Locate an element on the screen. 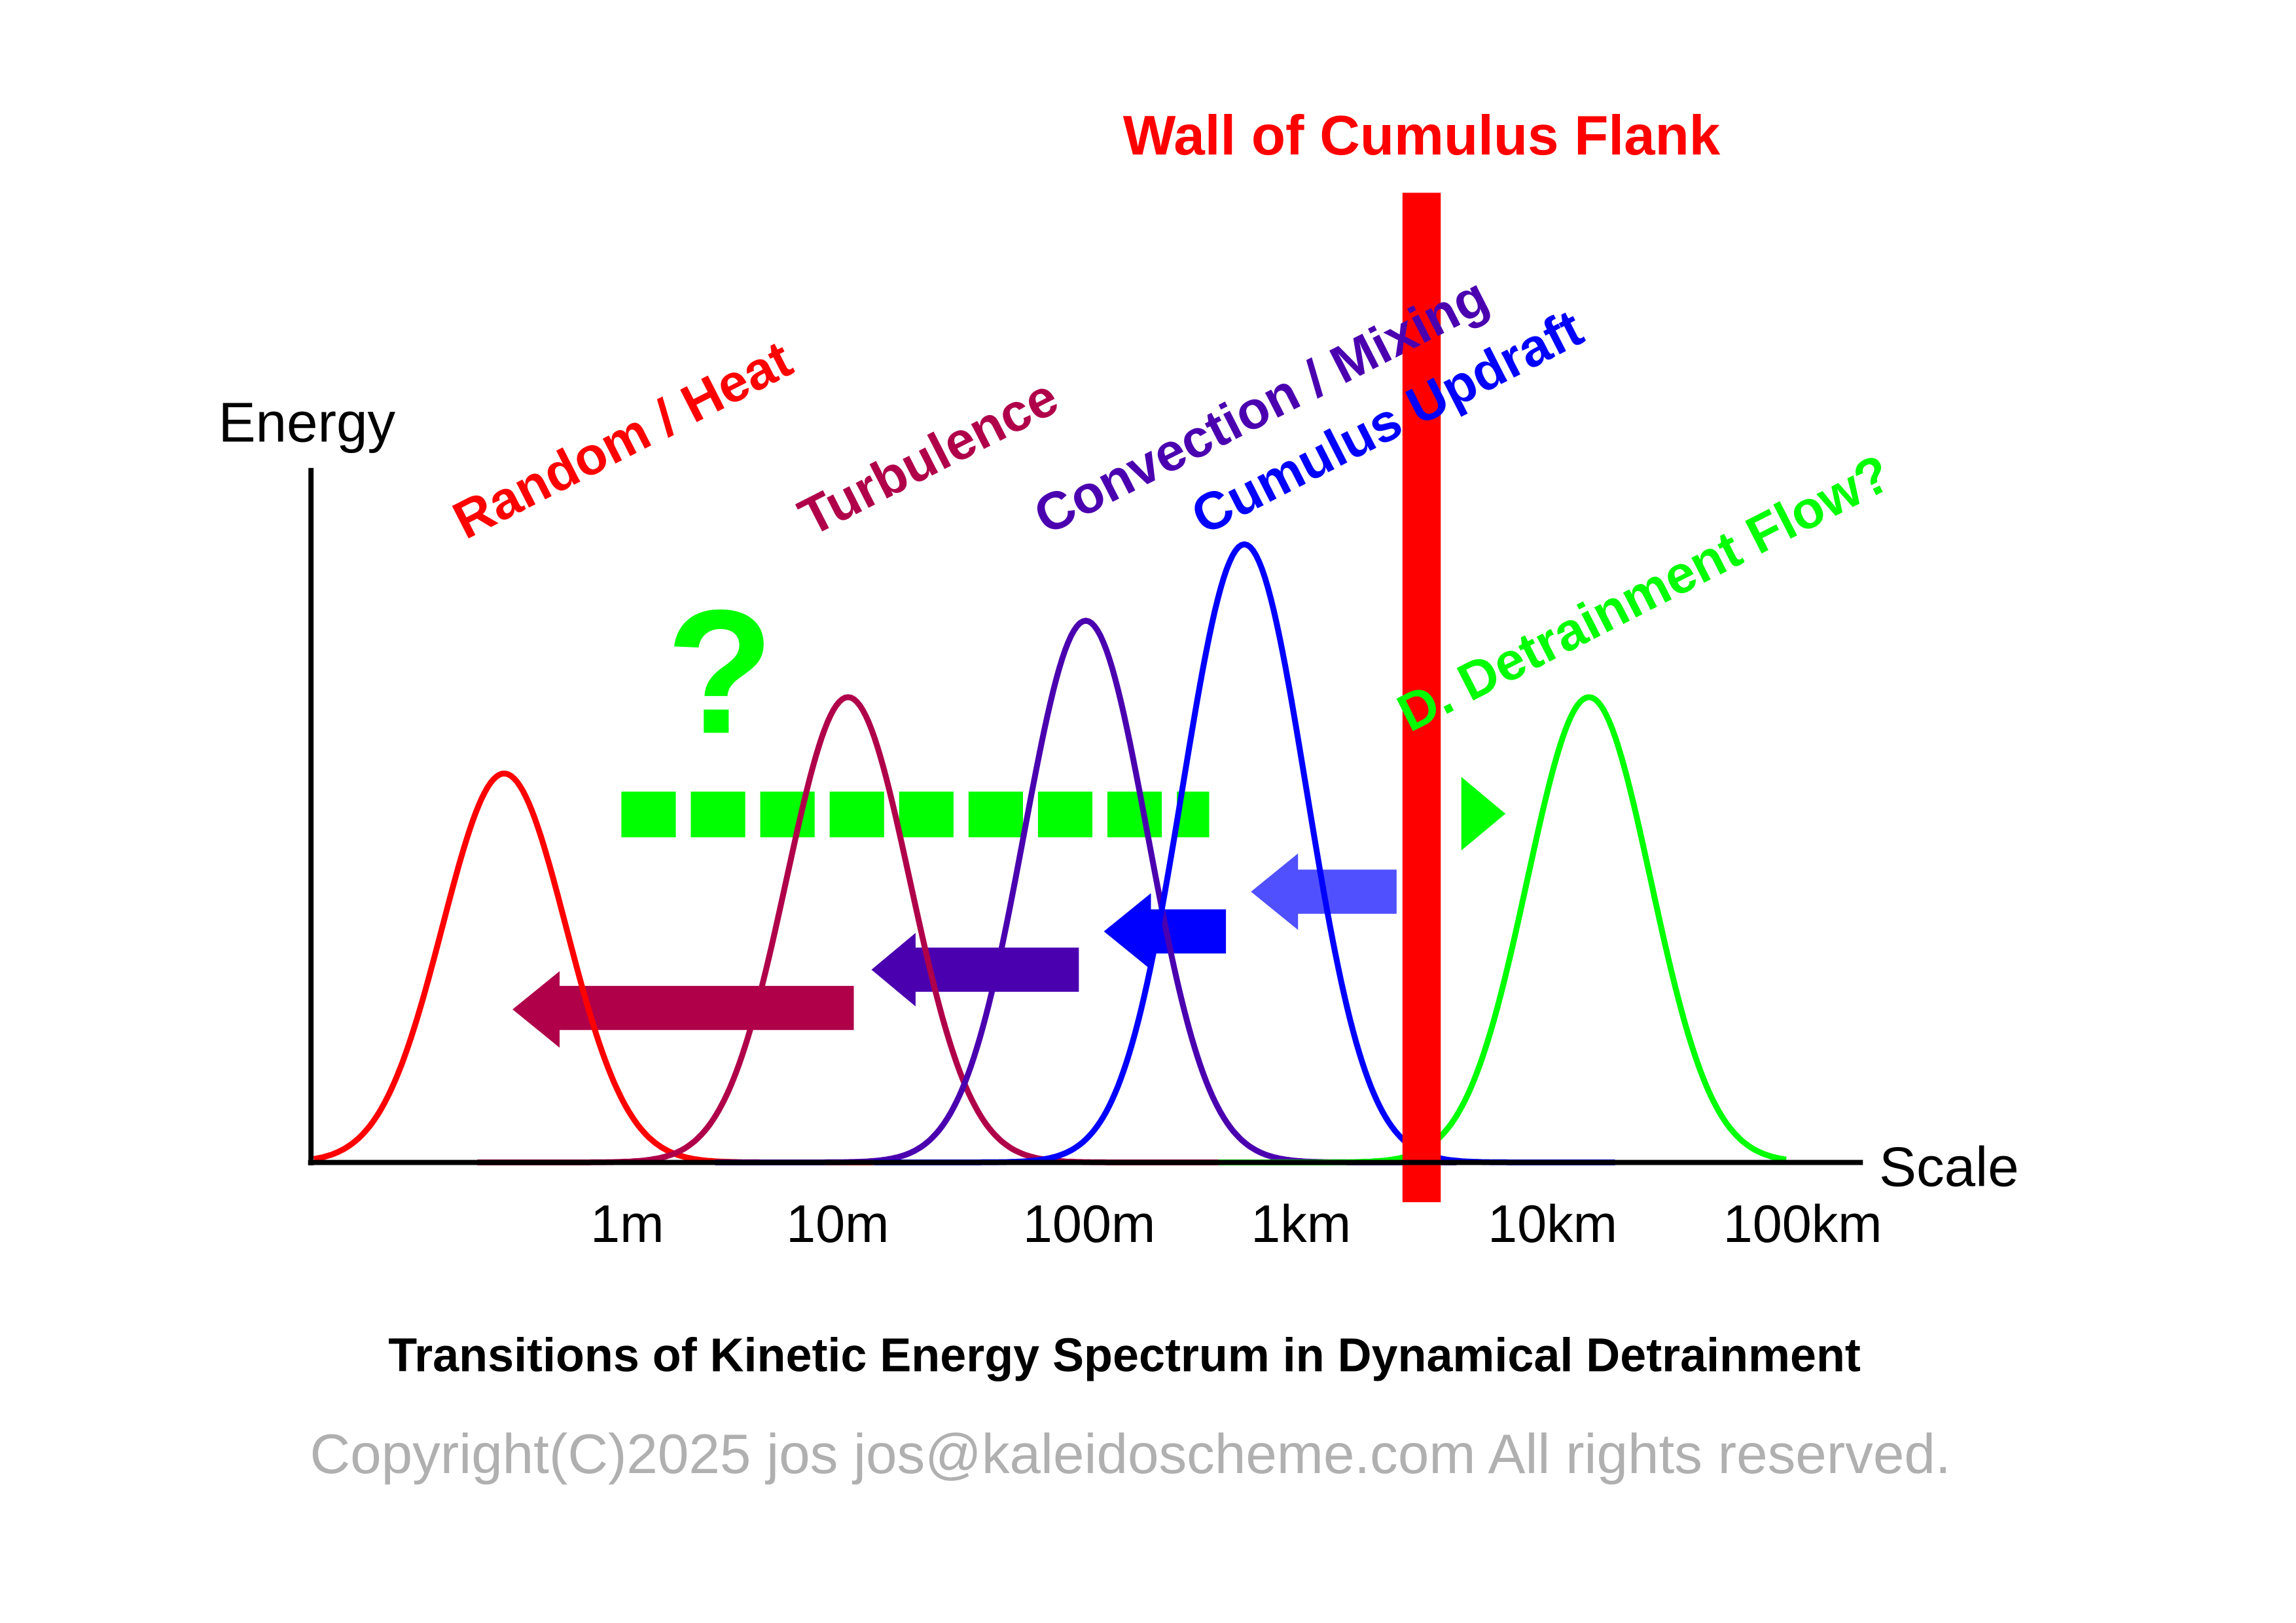  wall-title: Wall of Cumulus Flank is located at coordinates (1422, 136).